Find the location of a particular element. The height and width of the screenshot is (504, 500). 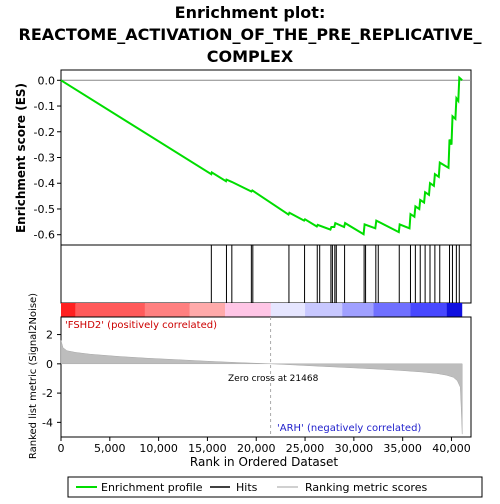

legend-metric-label: Ranking metric scores is located at coordinates (366, 487).